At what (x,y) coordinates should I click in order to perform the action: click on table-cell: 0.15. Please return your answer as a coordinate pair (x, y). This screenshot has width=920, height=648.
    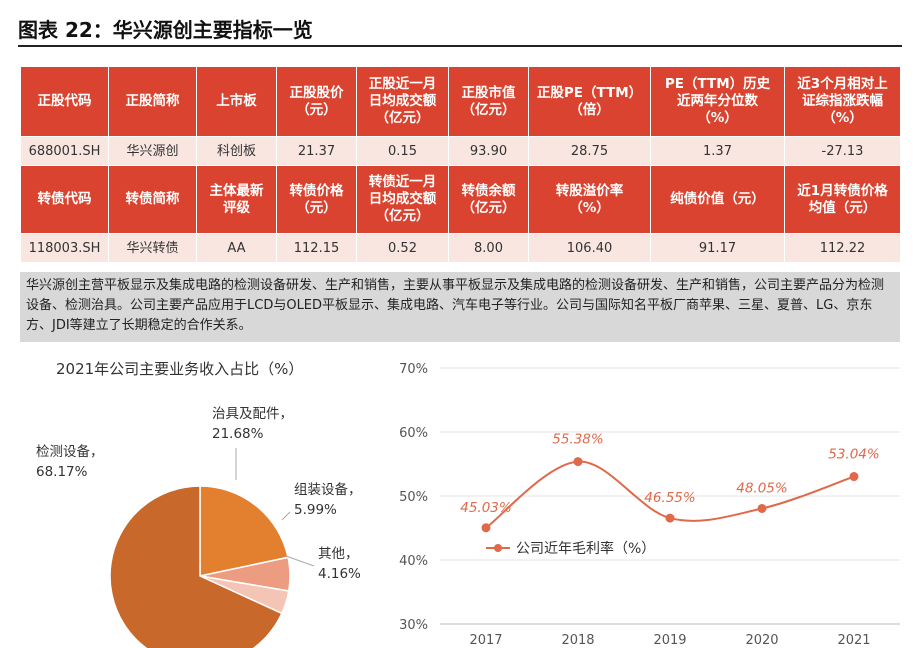
    Looking at the image, I should click on (402, 151).